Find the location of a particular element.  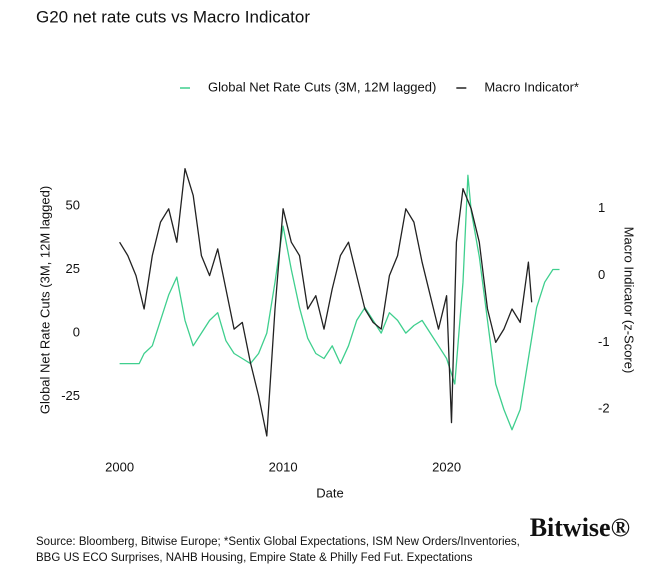

y2-tick-label: -2 is located at coordinates (604, 408).